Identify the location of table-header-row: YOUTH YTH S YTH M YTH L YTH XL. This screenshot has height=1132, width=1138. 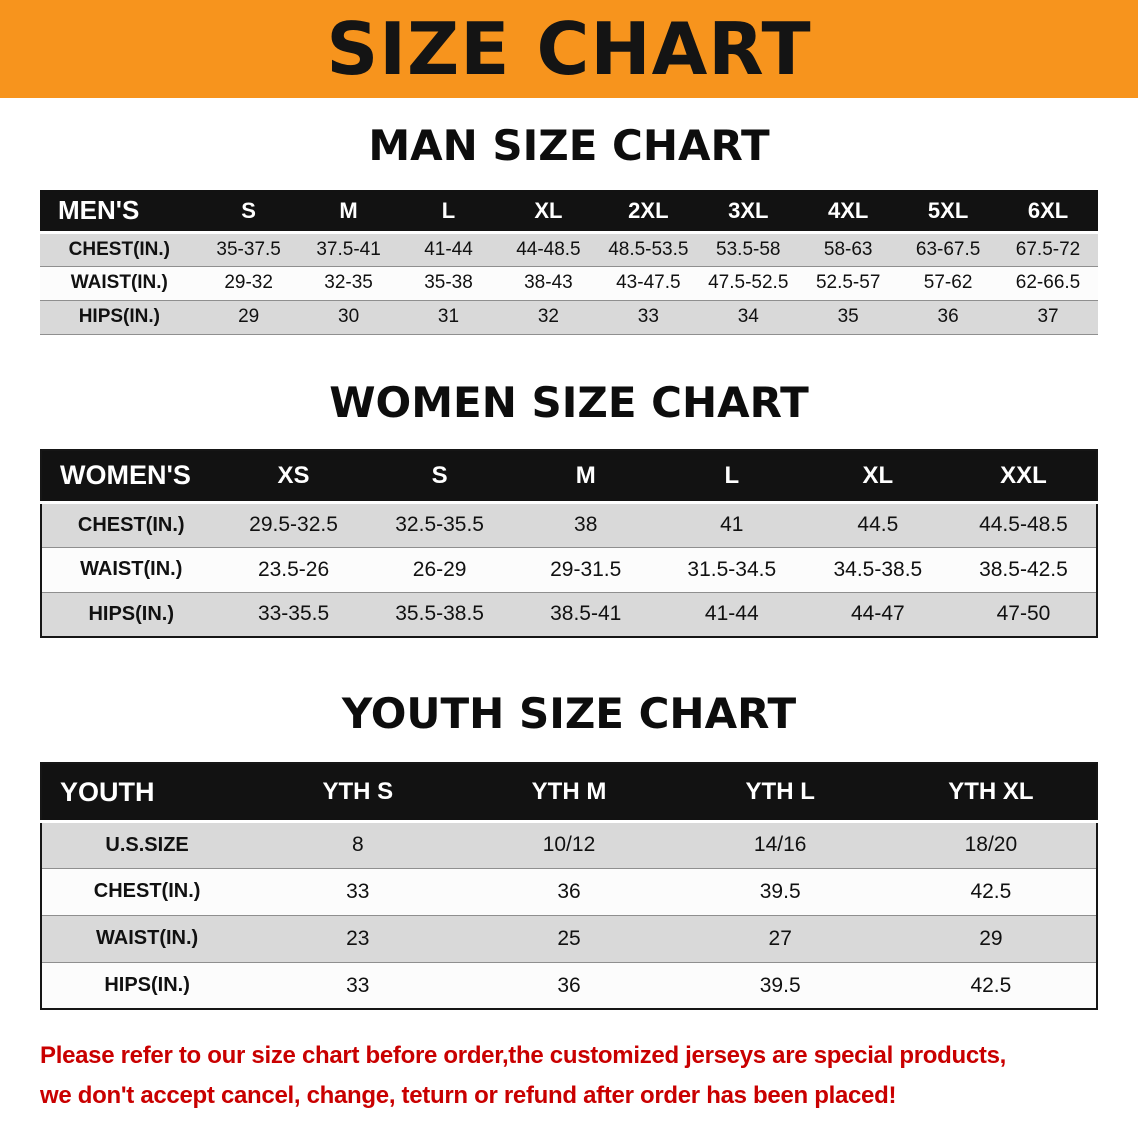
(569, 792).